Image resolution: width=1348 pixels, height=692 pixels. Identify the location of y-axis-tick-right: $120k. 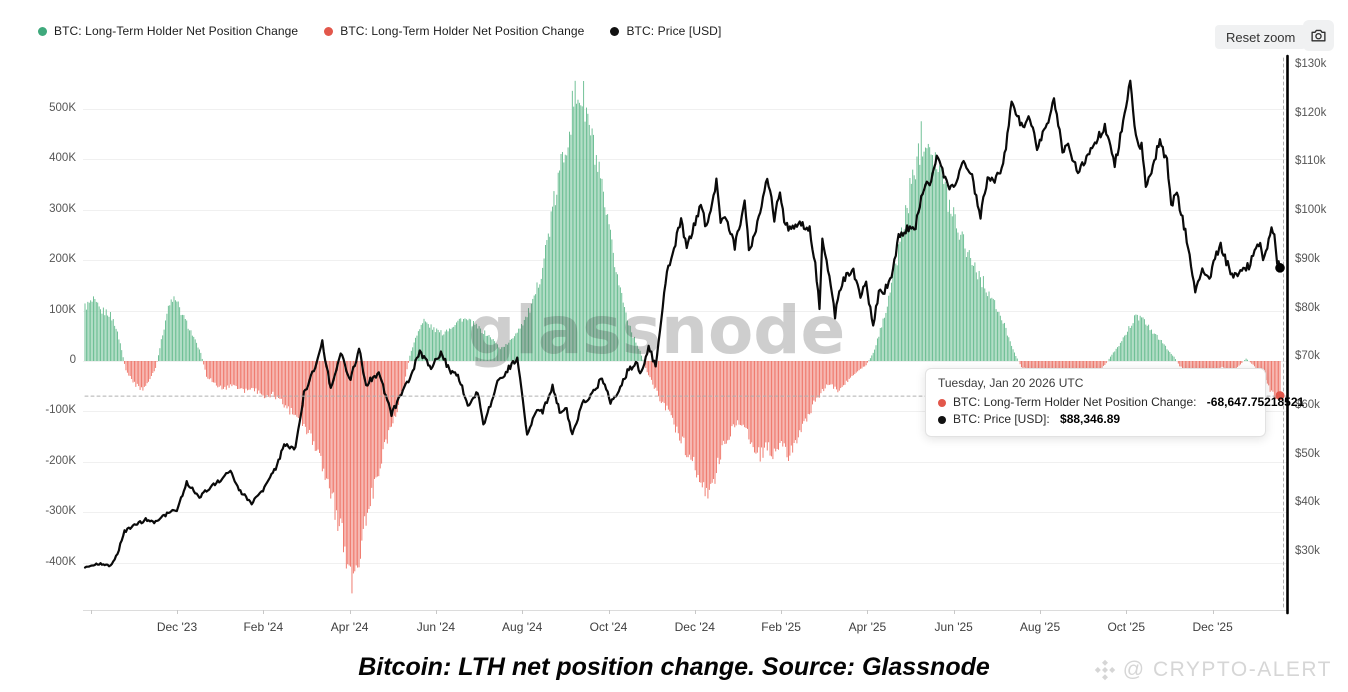
(1311, 112).